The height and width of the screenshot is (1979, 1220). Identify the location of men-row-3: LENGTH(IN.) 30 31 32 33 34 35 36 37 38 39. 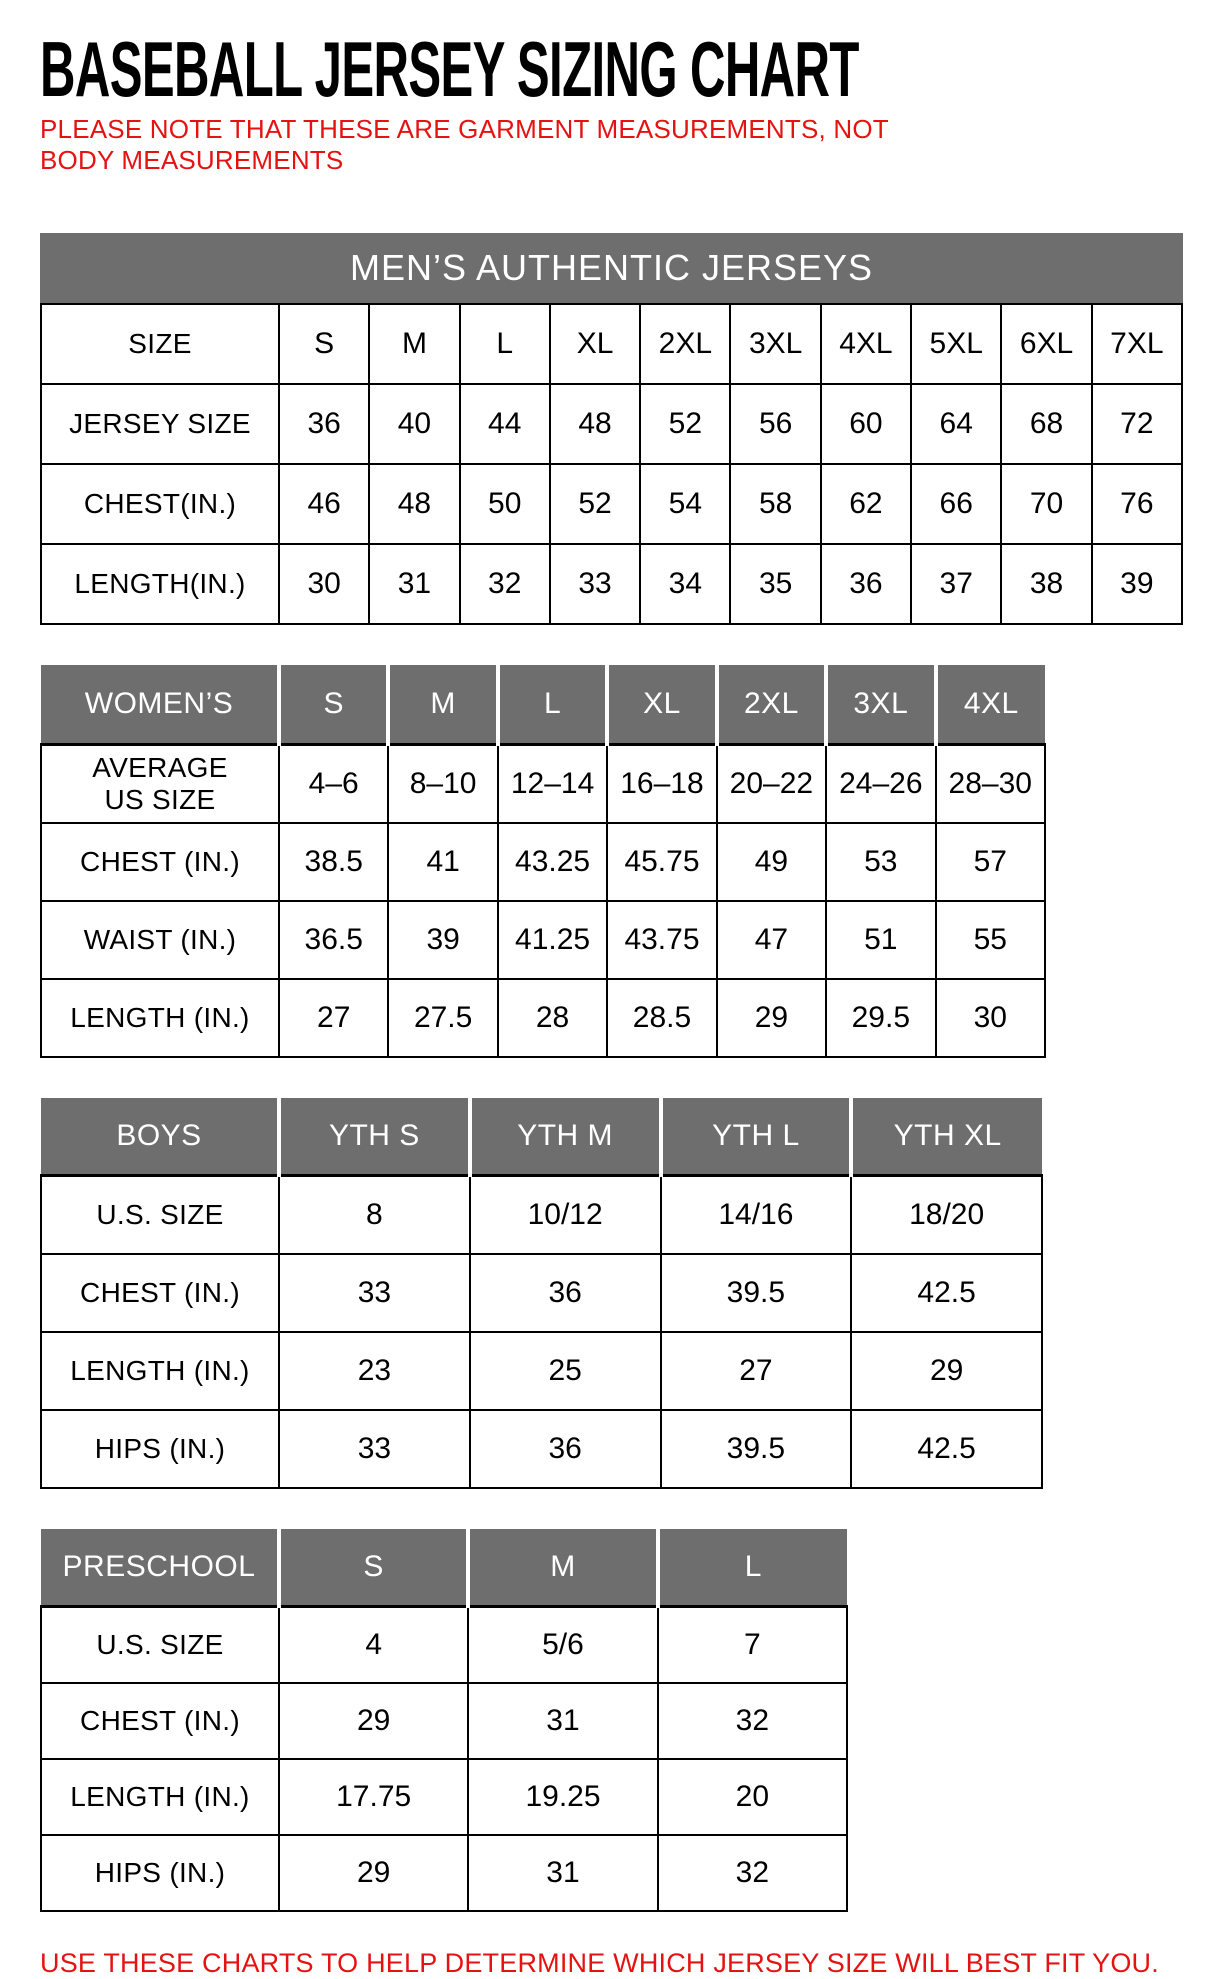
(612, 584).